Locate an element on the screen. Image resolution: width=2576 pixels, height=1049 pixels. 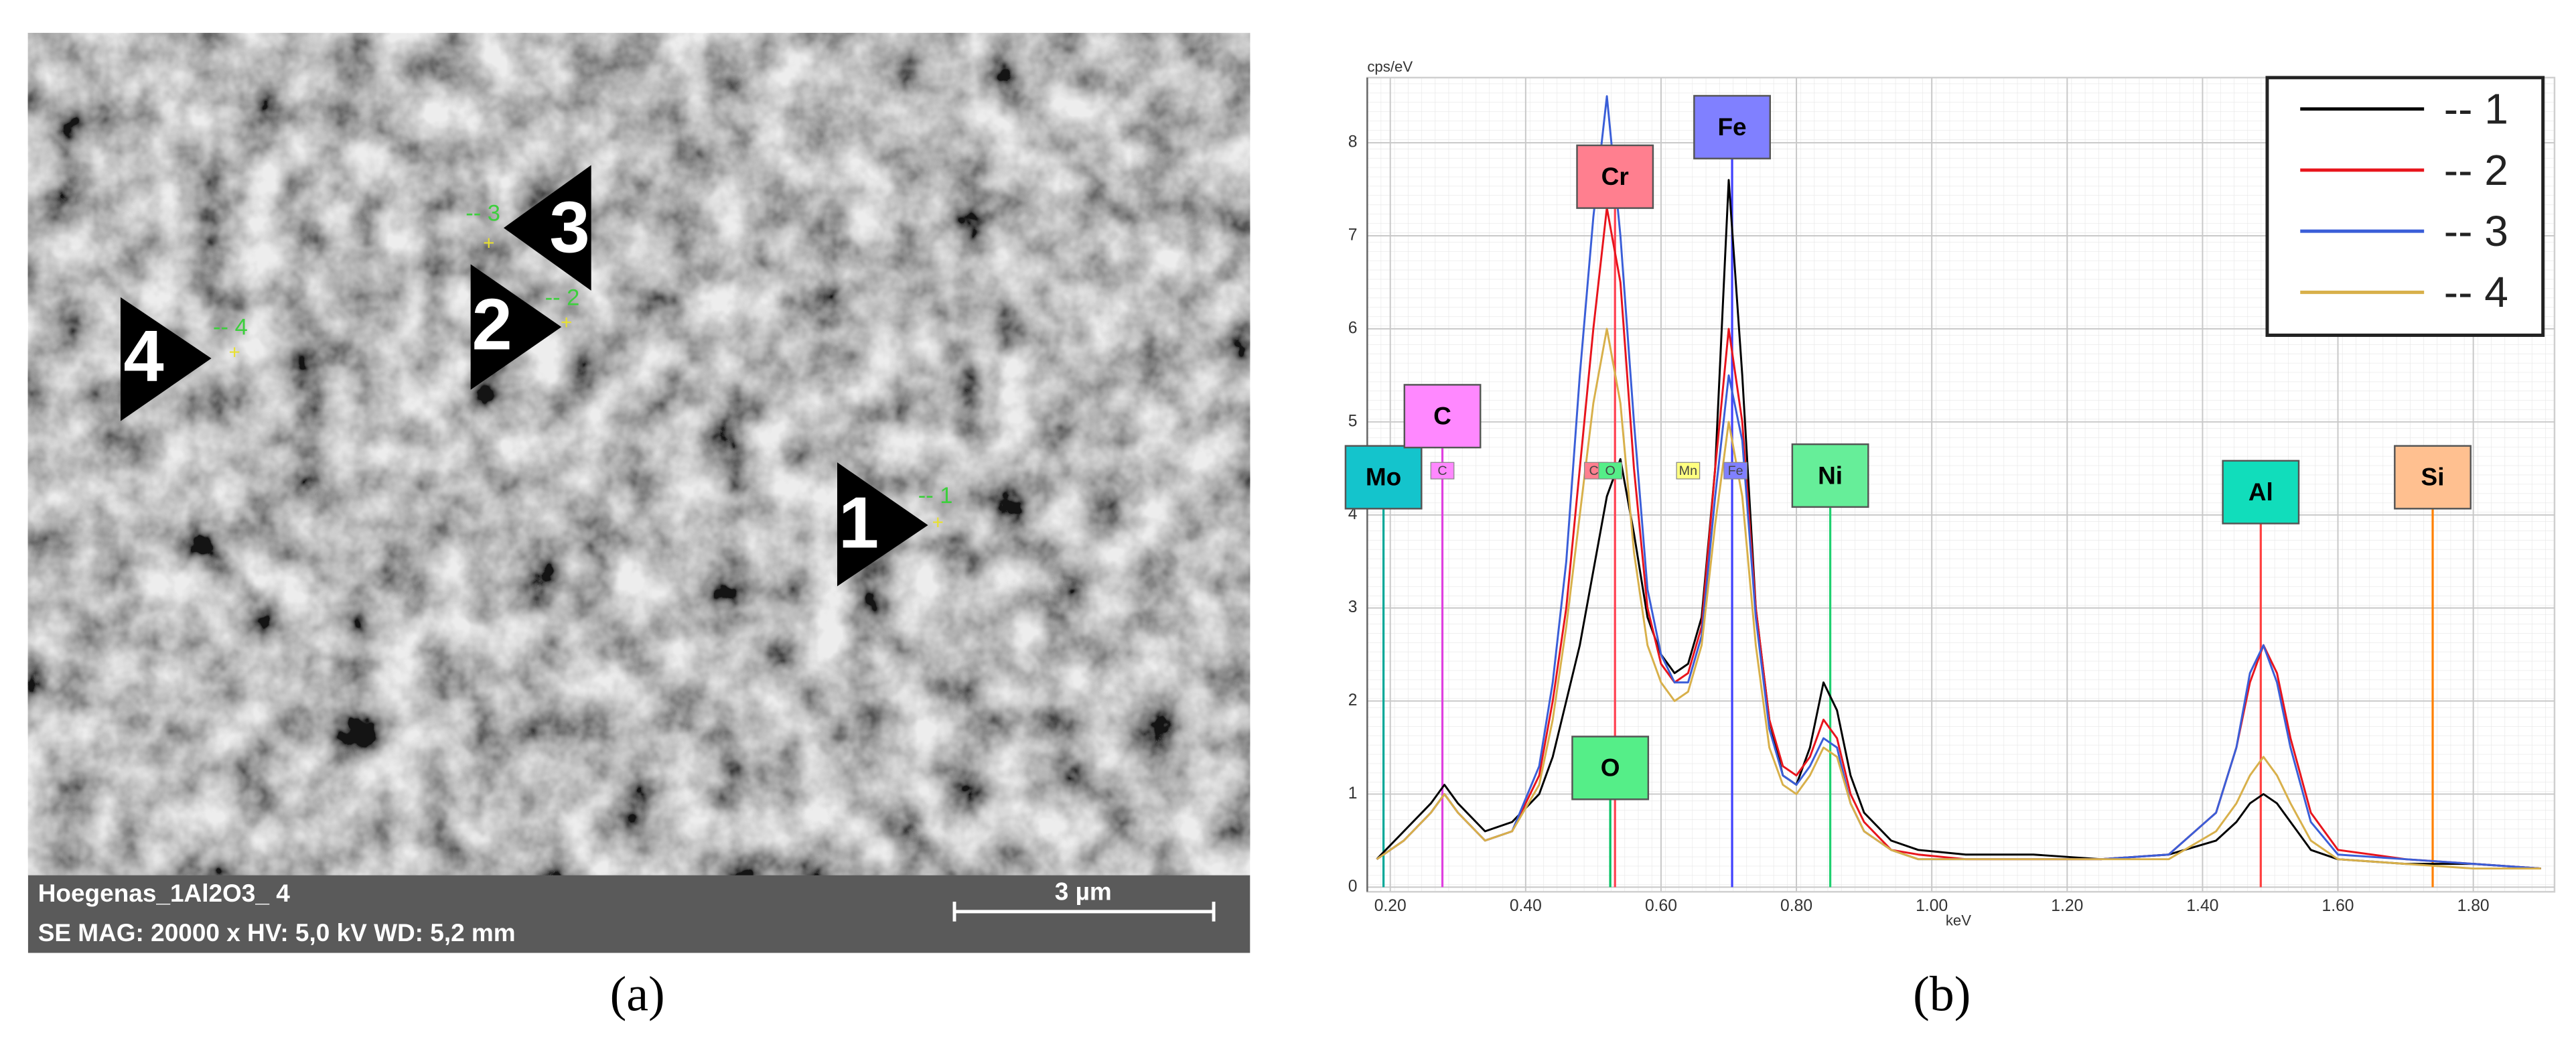
legend-label: -- 4 is located at coordinates (2476, 292).